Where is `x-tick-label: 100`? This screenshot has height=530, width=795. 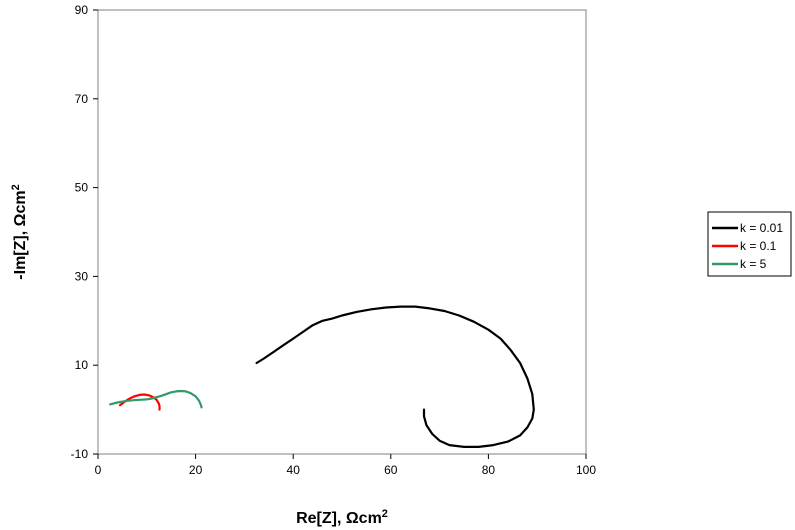
x-tick-label: 100 is located at coordinates (586, 470).